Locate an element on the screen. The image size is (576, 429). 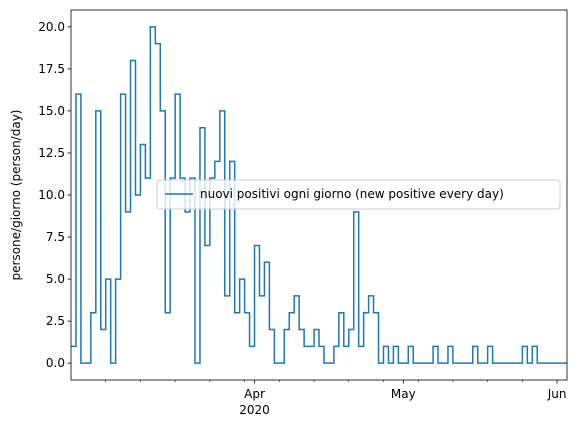
y-tick-label: 0.0 is located at coordinates (55, 363).